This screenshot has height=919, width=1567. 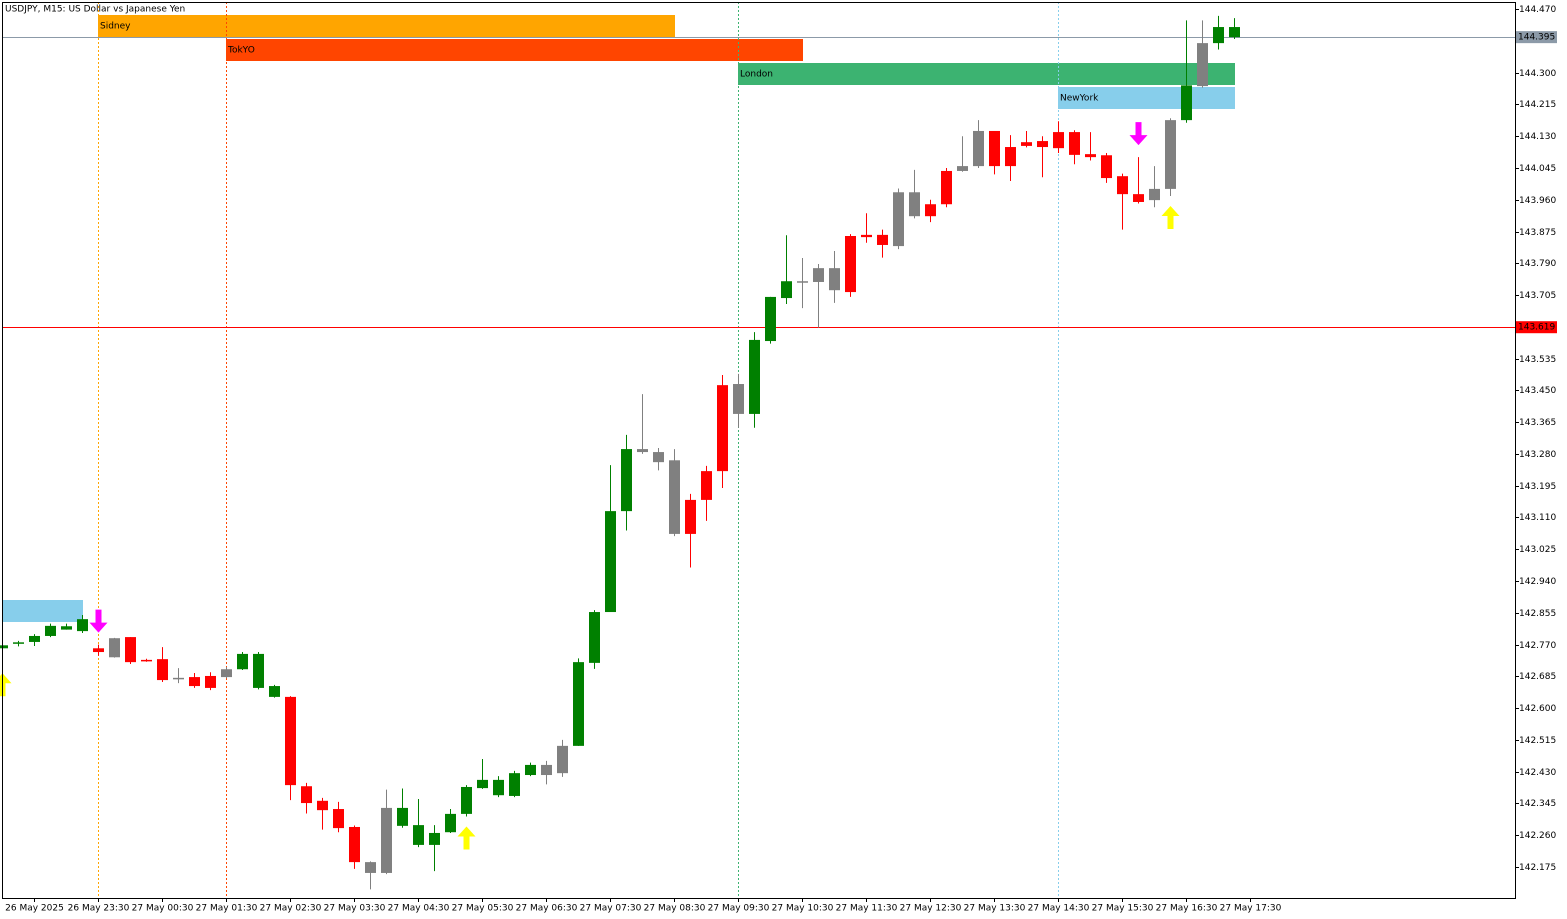 I want to click on x-tick-label: 27 May 13:30, so click(x=995, y=909).